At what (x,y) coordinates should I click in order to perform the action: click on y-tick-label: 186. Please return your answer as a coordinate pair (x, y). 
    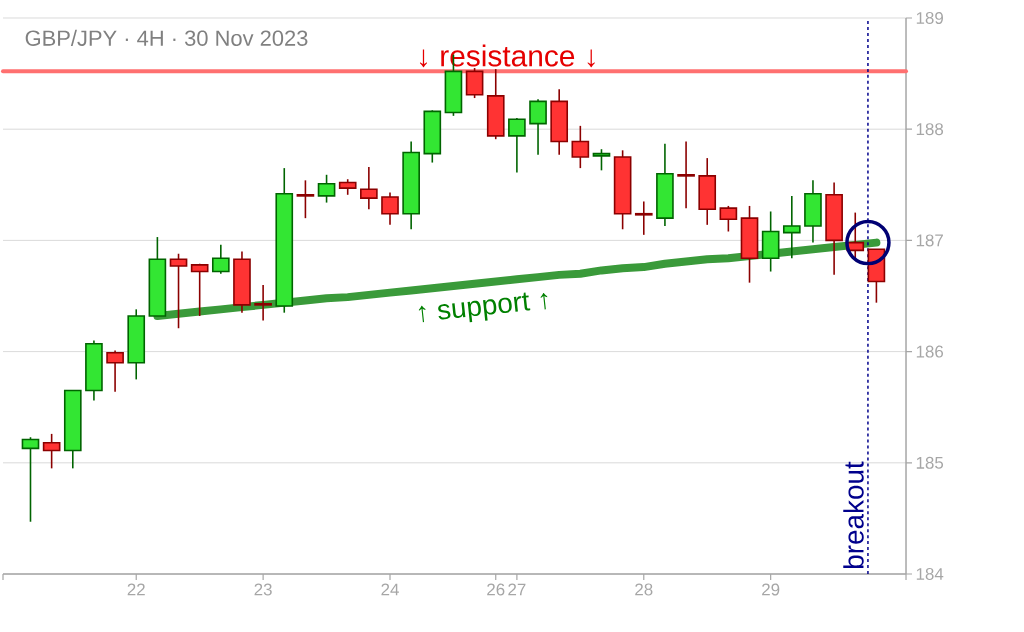
    Looking at the image, I should click on (930, 351).